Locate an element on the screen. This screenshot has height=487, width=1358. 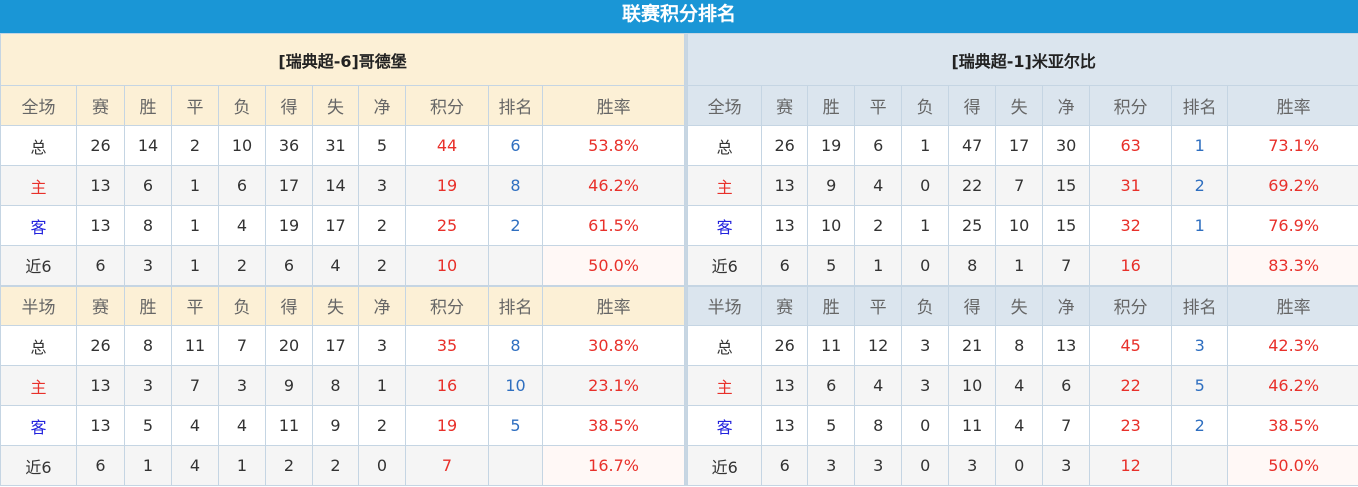
table-row: 总 26 19 6 1 47 17 30 63 1 73.1% is located at coordinates (1022, 145).